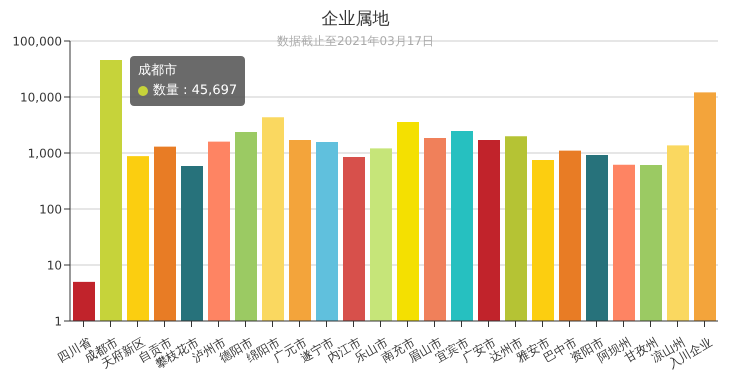 This screenshot has width=743, height=382. Describe the element at coordinates (195, 91) in the screenshot. I see `annotation: 数量 : 45,697` at that location.